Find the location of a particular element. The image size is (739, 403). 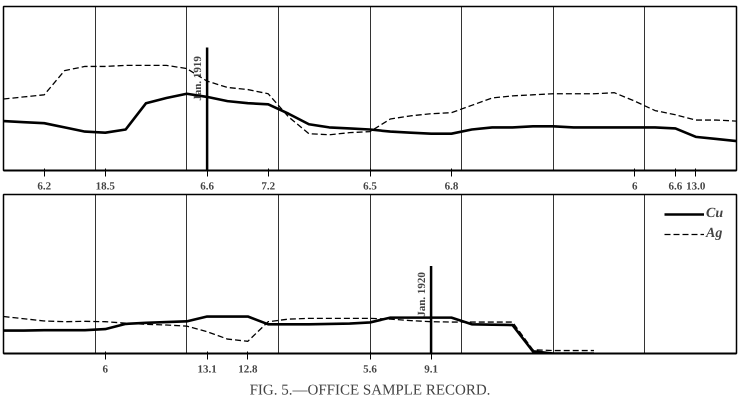

x-tick-label: 18.5 is located at coordinates (106, 186).